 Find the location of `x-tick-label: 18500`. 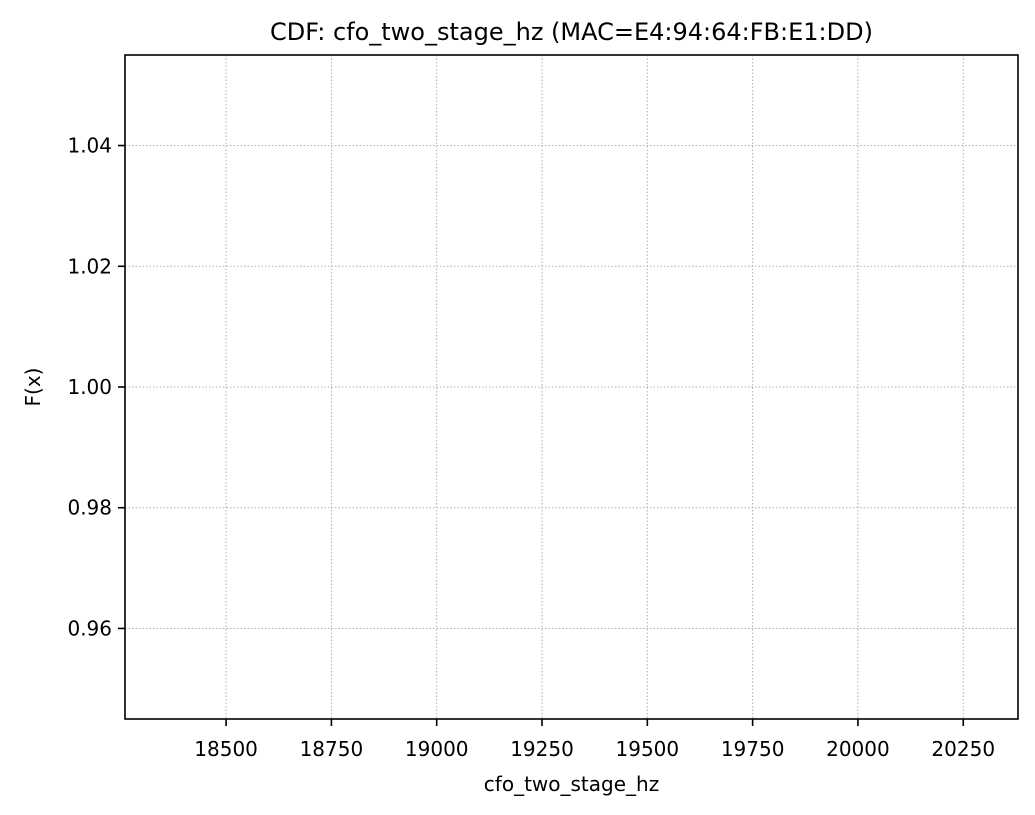

x-tick-label: 18500 is located at coordinates (226, 749).